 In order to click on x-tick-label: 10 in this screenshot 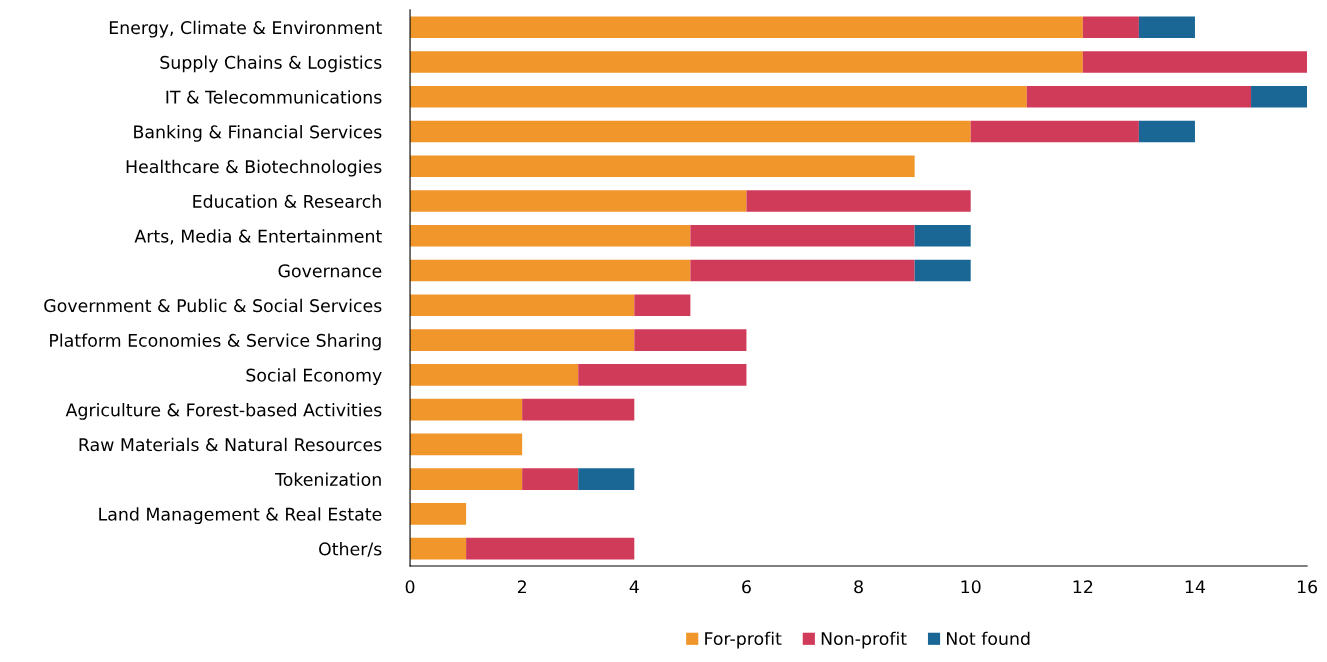, I will do `click(971, 587)`.